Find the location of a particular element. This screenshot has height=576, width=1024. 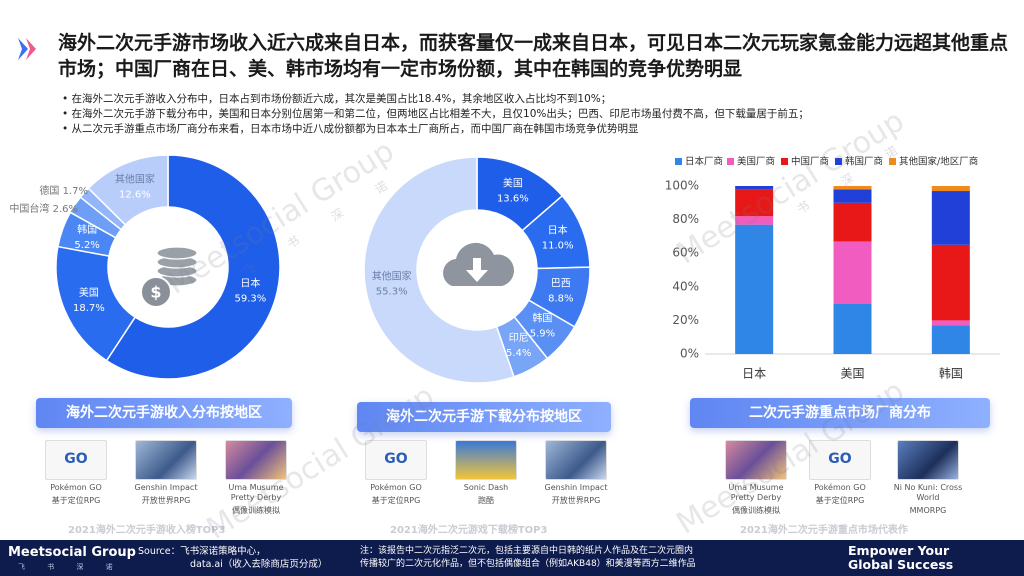

cloud-download-icon is located at coordinates (478, 264).